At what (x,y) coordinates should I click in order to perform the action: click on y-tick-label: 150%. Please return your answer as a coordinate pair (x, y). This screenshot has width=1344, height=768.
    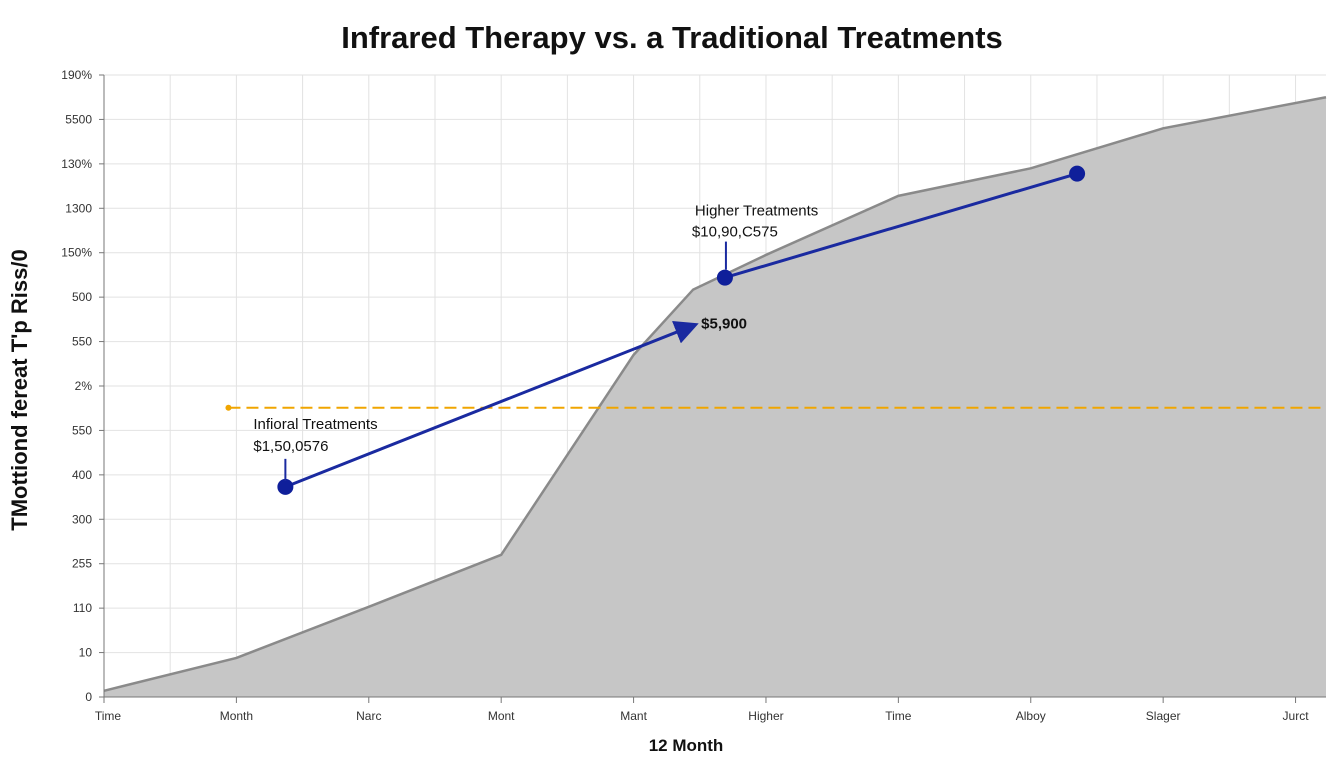
    Looking at the image, I should click on (76, 253).